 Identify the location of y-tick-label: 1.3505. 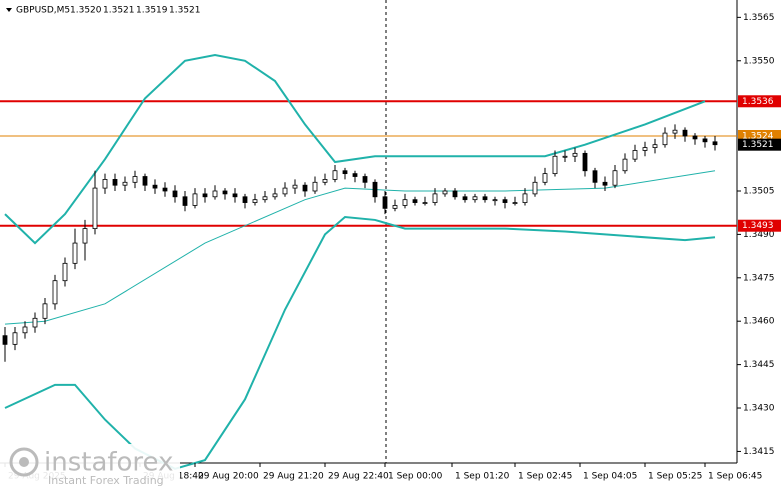
(759, 191).